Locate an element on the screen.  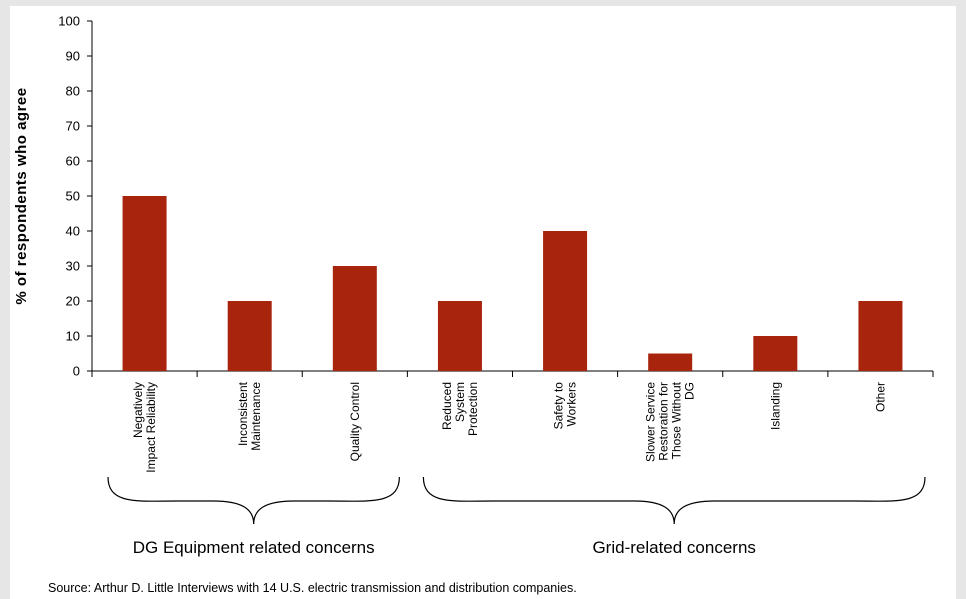
group-label: DG Equipment related concerns is located at coordinates (254, 547).